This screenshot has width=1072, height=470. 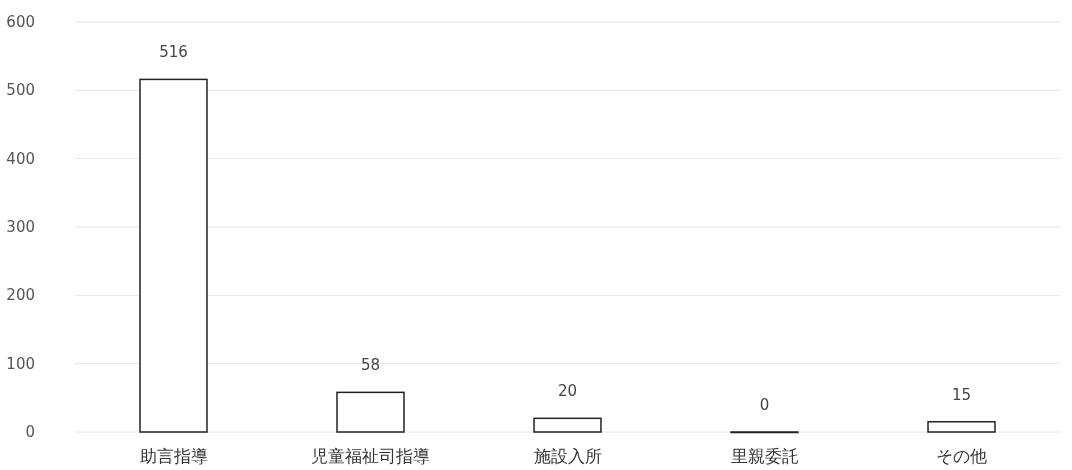 What do you see at coordinates (173, 456) in the screenshot?
I see `x-tick-label: 助言指導` at bounding box center [173, 456].